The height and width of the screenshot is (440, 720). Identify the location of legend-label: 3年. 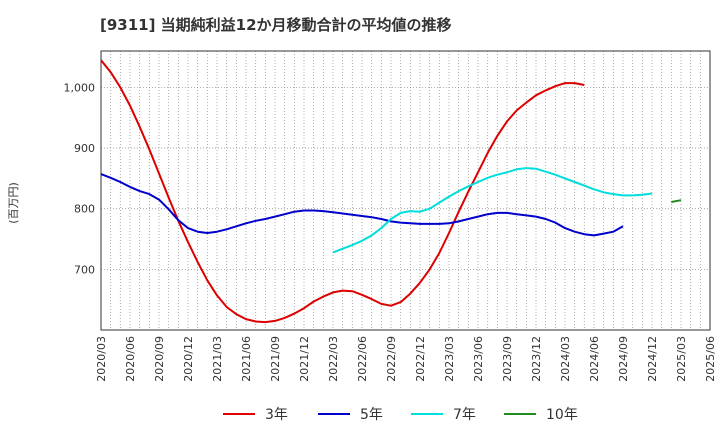
(276, 415).